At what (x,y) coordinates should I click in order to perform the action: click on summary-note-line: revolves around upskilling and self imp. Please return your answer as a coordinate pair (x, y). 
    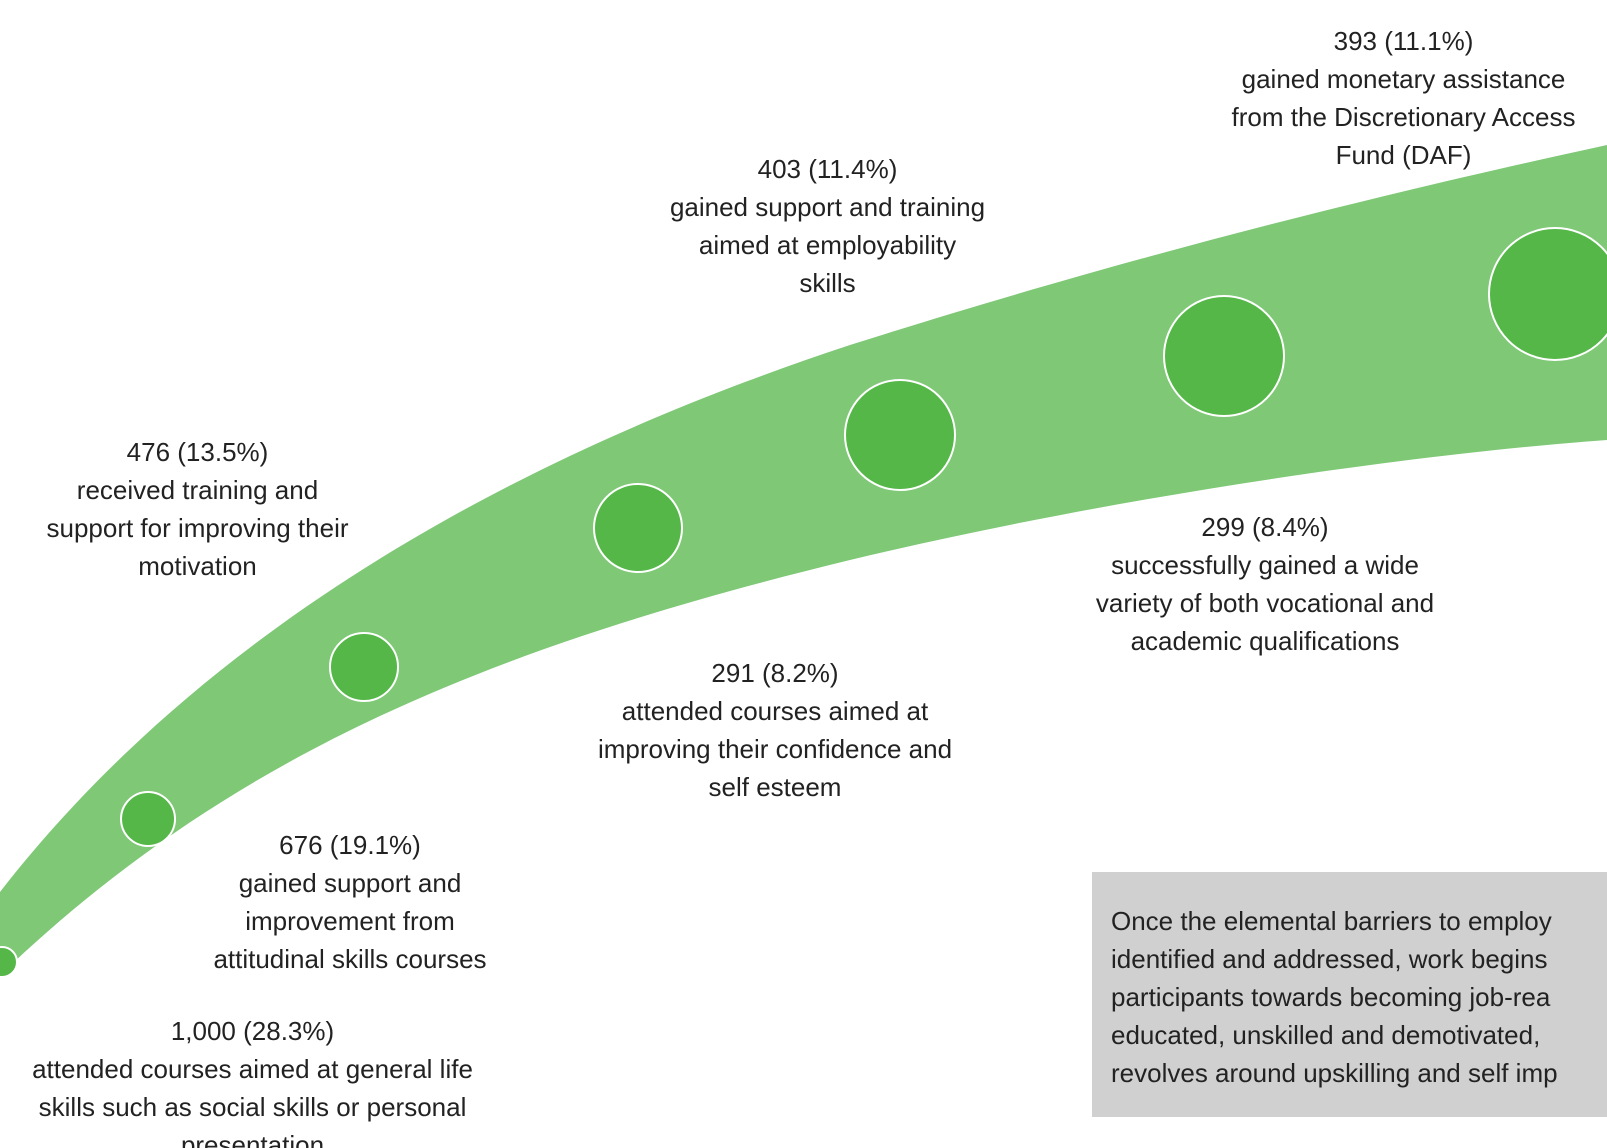
    Looking at the image, I should click on (1334, 1073).